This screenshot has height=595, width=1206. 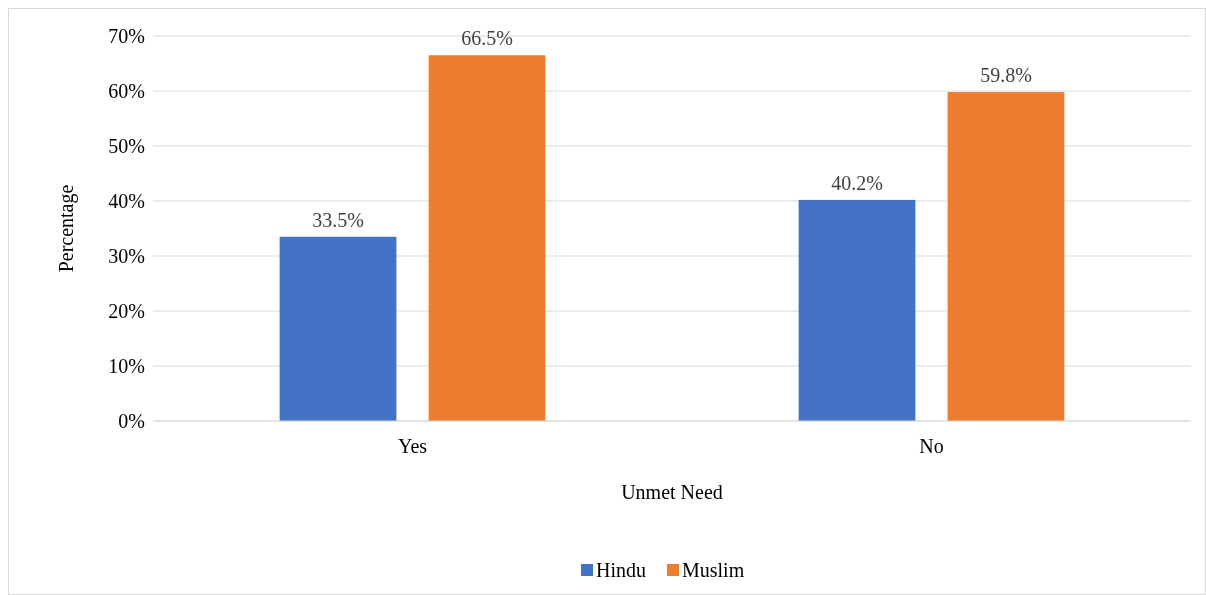 What do you see at coordinates (126, 201) in the screenshot?
I see `y-tick-label: 40%` at bounding box center [126, 201].